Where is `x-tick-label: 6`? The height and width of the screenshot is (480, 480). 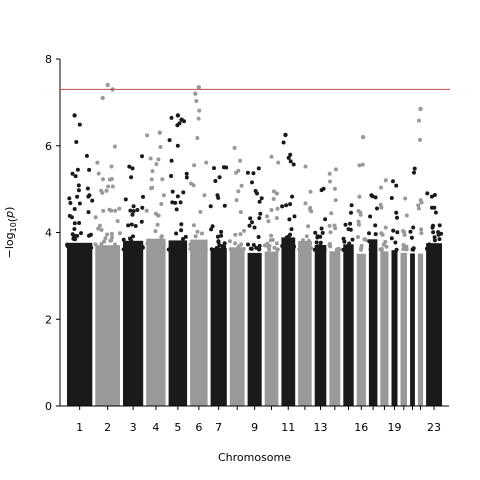 x-tick-label: 6 is located at coordinates (198, 427).